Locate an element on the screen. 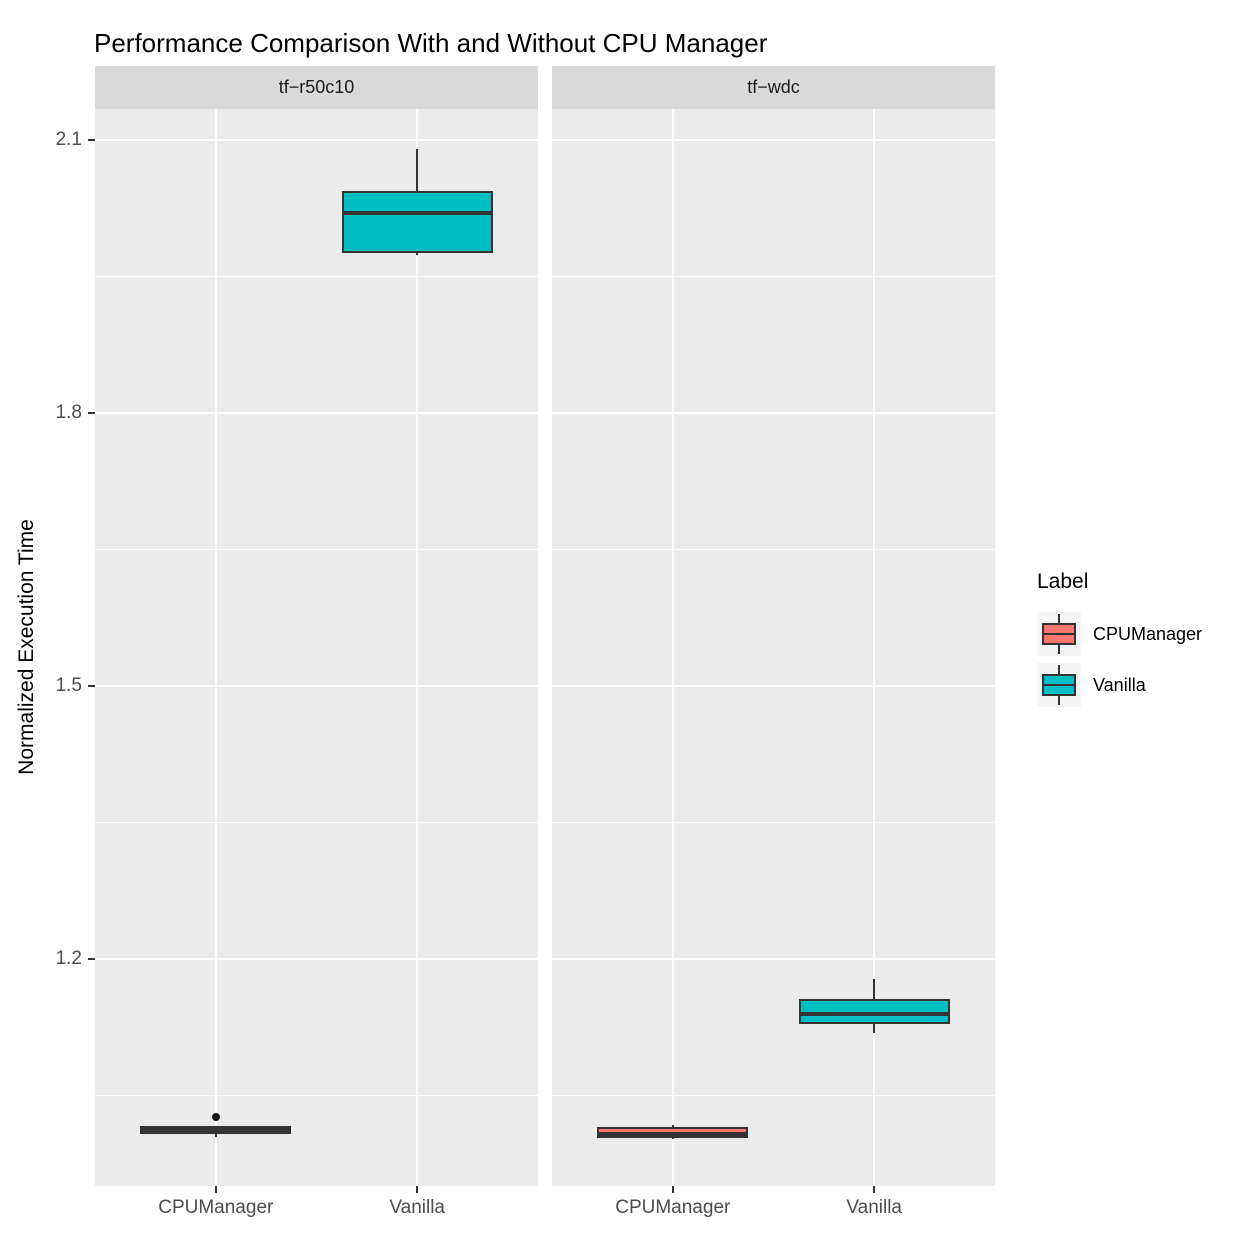 The image size is (1238, 1242). facet-strip-label: tf−r50c10 is located at coordinates (316, 87).